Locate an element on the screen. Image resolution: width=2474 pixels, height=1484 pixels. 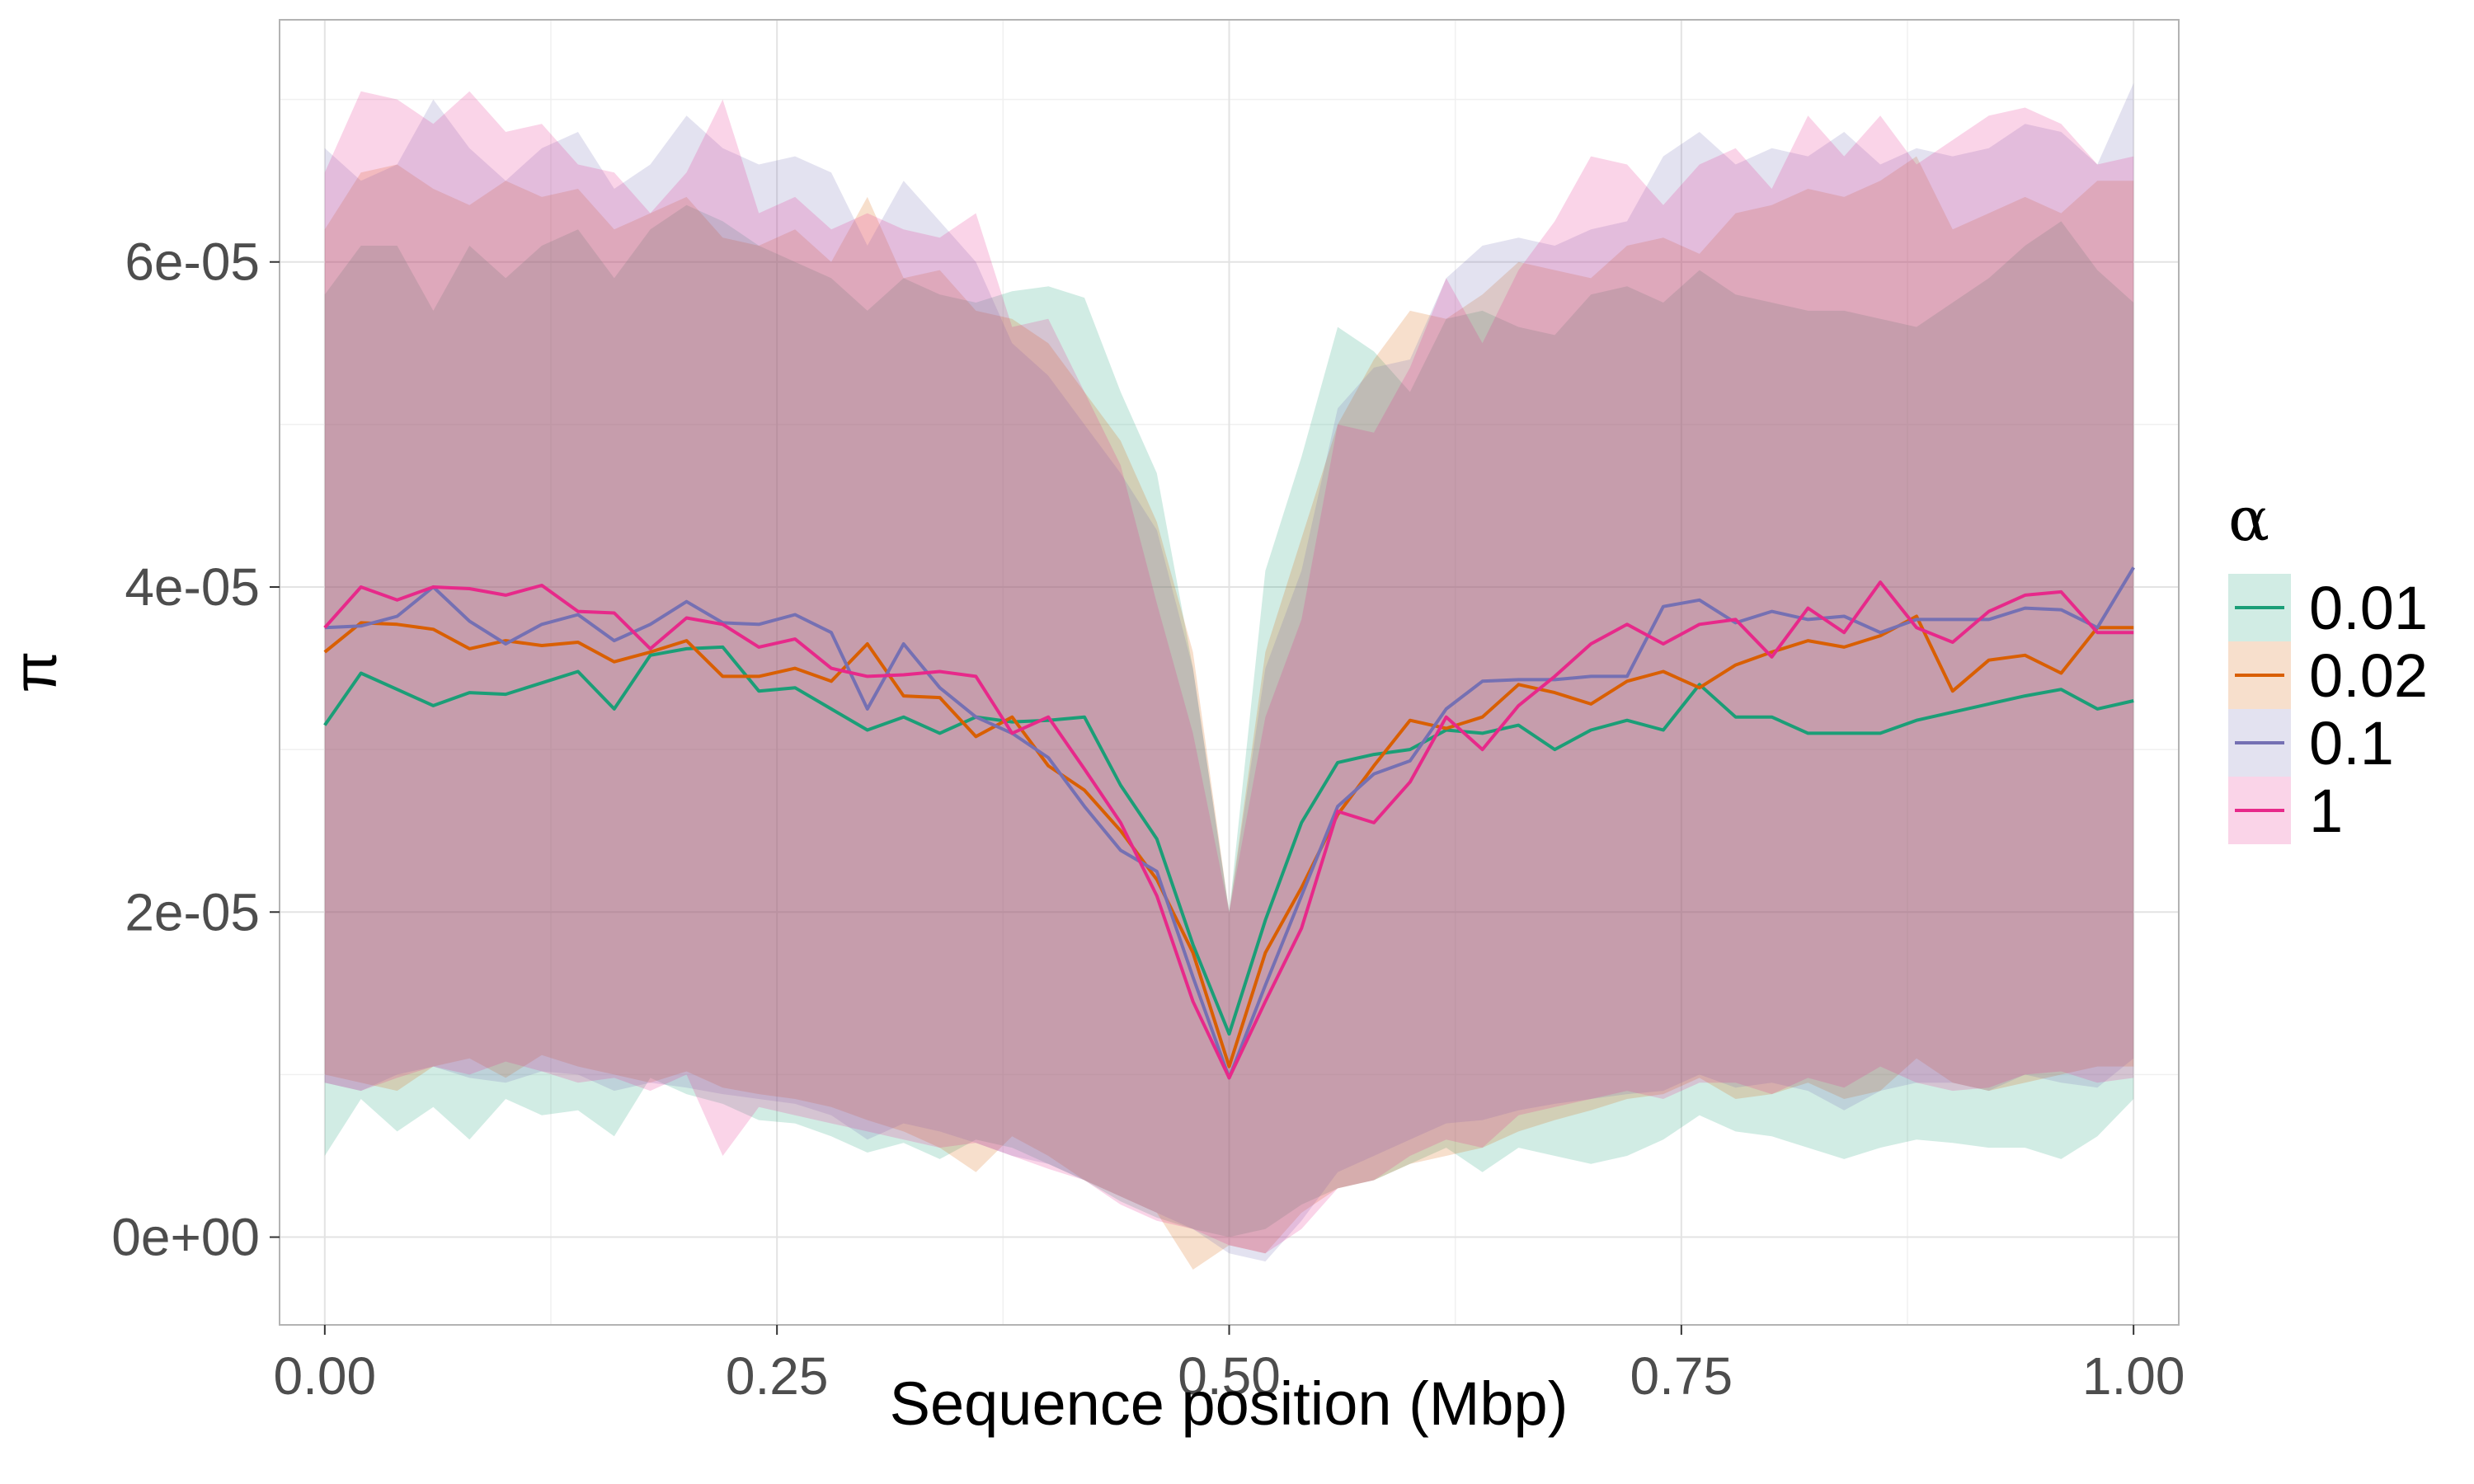
x-axis: 0.00 0.25 0.50 0.75 1.00 is located at coordinates (1229, 1365).